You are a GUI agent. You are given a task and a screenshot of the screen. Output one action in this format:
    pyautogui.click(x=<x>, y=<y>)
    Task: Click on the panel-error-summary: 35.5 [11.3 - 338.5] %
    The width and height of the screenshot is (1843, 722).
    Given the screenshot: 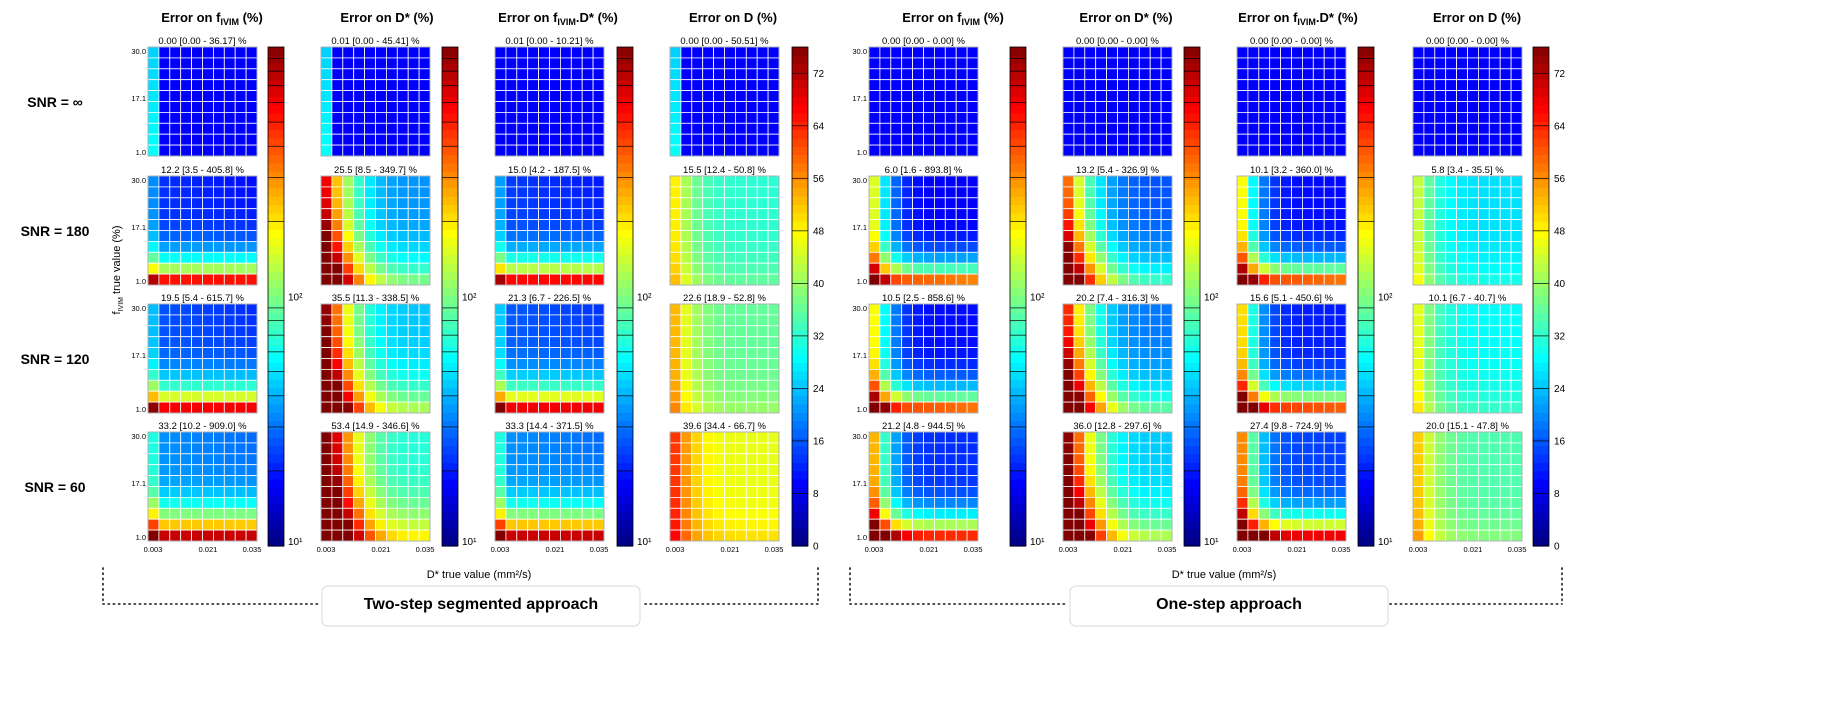 What is the action you would take?
    pyautogui.click(x=376, y=298)
    